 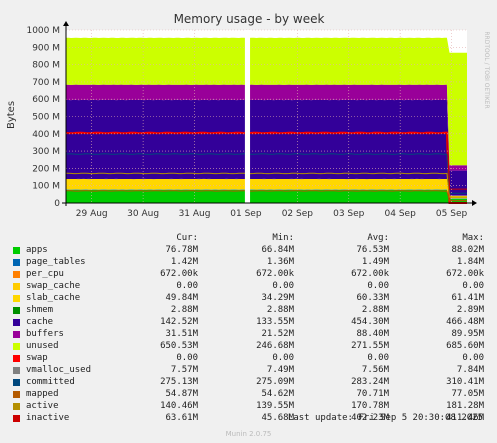 I want to click on x-tick-label: 02 Sep, so click(x=298, y=214).